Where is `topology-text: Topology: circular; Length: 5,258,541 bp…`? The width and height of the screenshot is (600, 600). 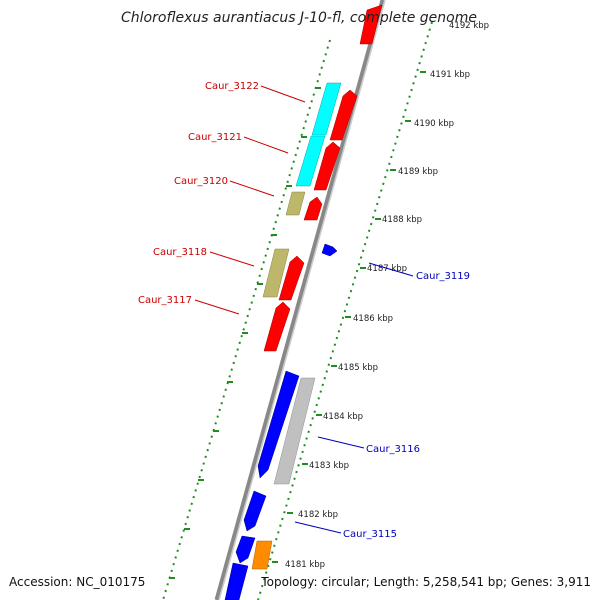 topology-text: Topology: circular; Length: 5,258,541 bp… is located at coordinates (425, 582).